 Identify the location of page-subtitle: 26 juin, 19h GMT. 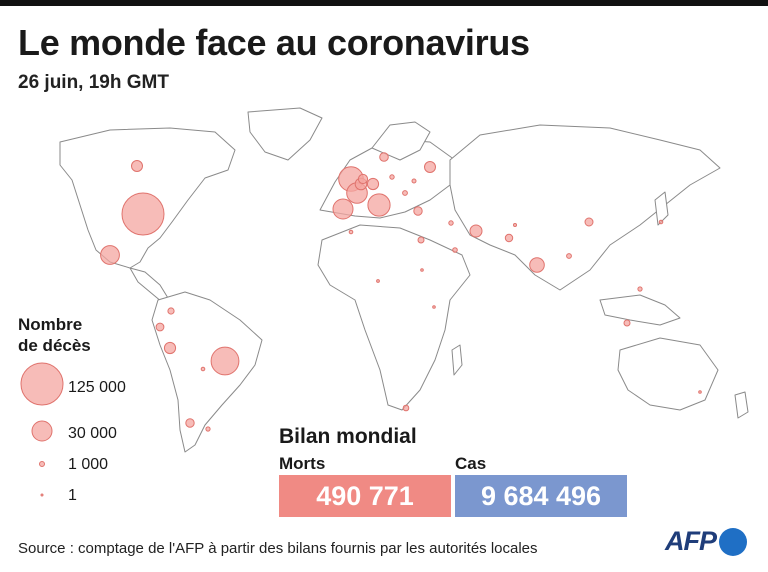
(93, 82).